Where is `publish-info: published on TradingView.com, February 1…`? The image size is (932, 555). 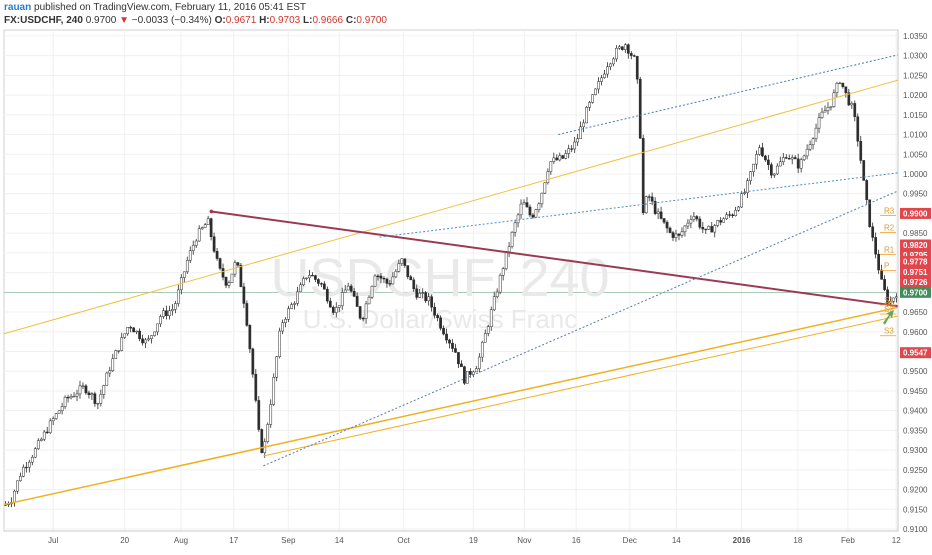 publish-info: published on TradingView.com, February 1… is located at coordinates (170, 7).